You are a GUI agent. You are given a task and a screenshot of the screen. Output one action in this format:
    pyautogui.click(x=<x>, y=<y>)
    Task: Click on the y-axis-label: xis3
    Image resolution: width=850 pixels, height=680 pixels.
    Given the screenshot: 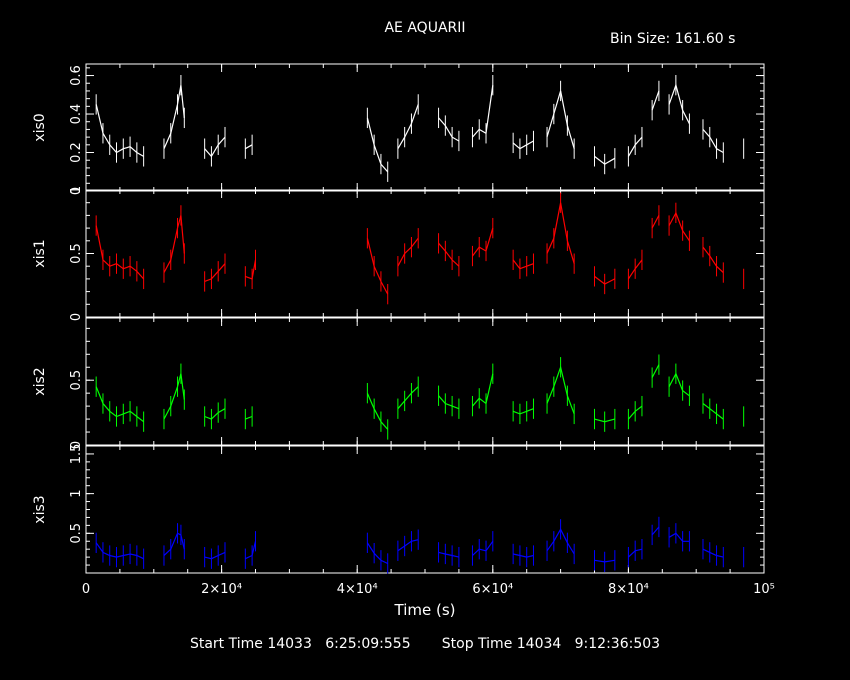 What is the action you would take?
    pyautogui.click(x=40, y=509)
    